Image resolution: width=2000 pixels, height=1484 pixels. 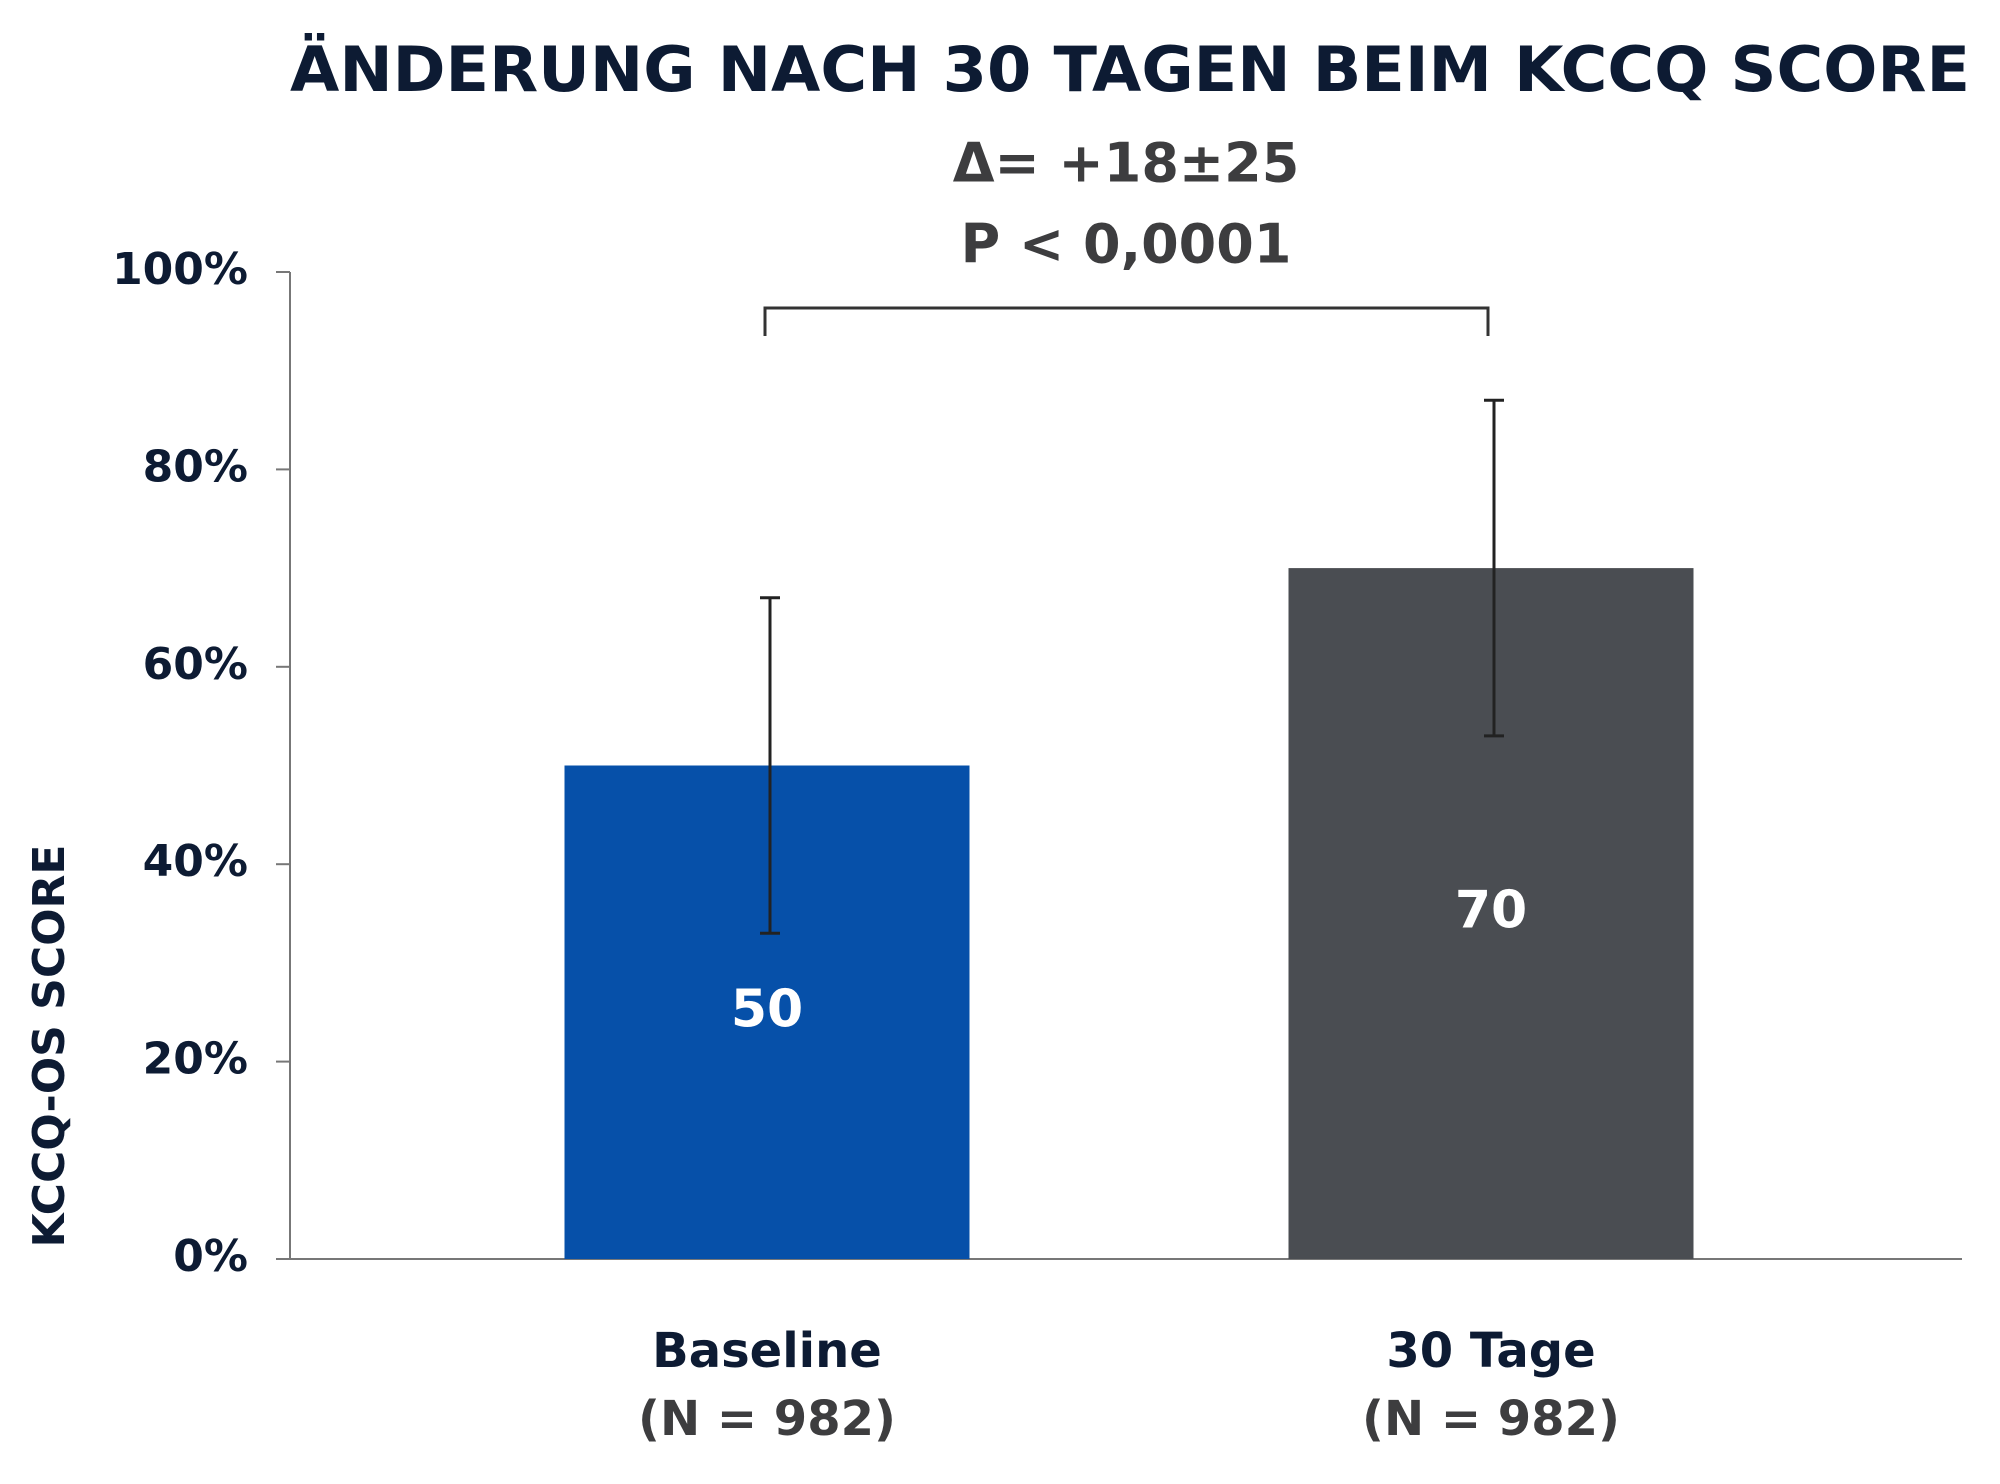 I want to click on x-tick-label: Baseline, so click(x=767, y=1351).